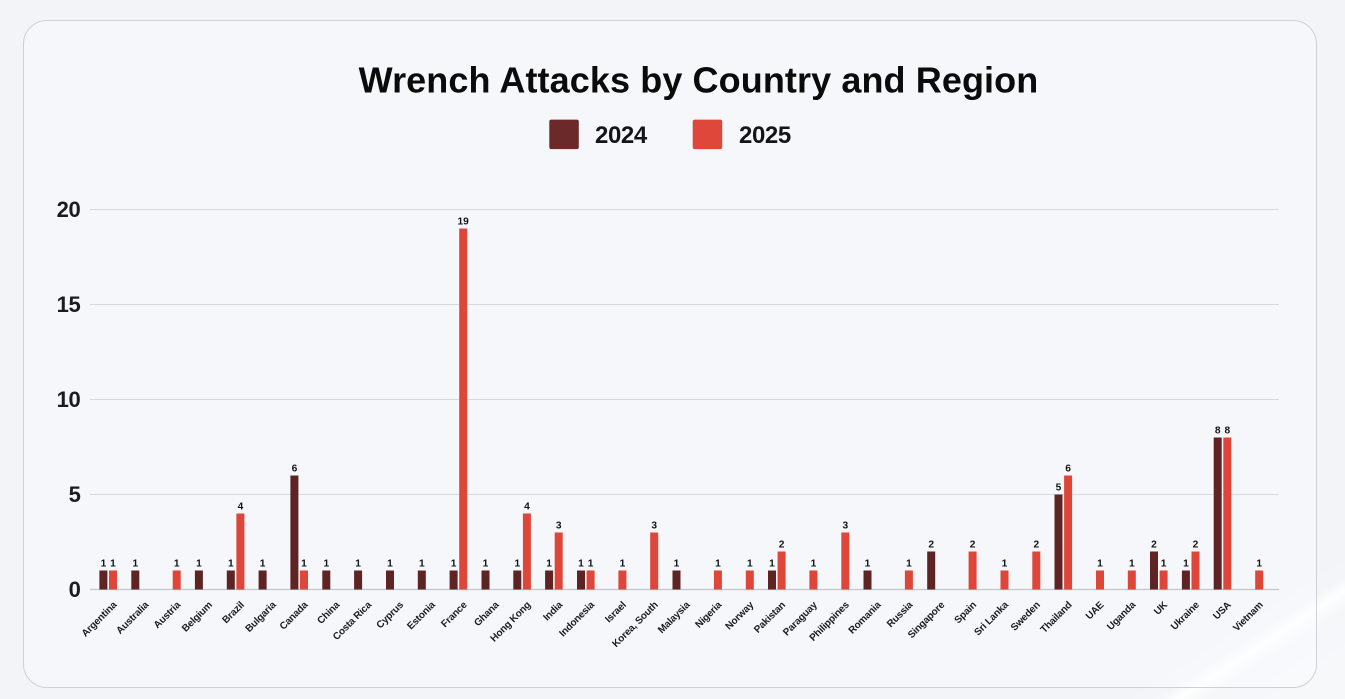 The height and width of the screenshot is (699, 1345). I want to click on svg-text: China, so click(329, 612).